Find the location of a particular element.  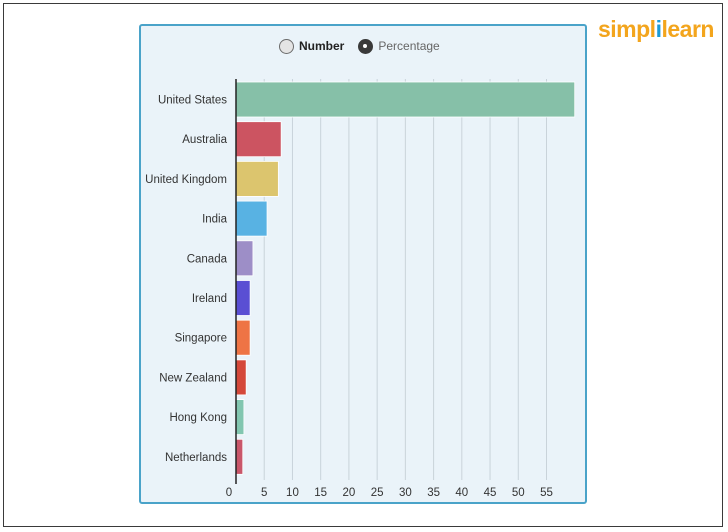

category-label: United Kingdom is located at coordinates (186, 180).